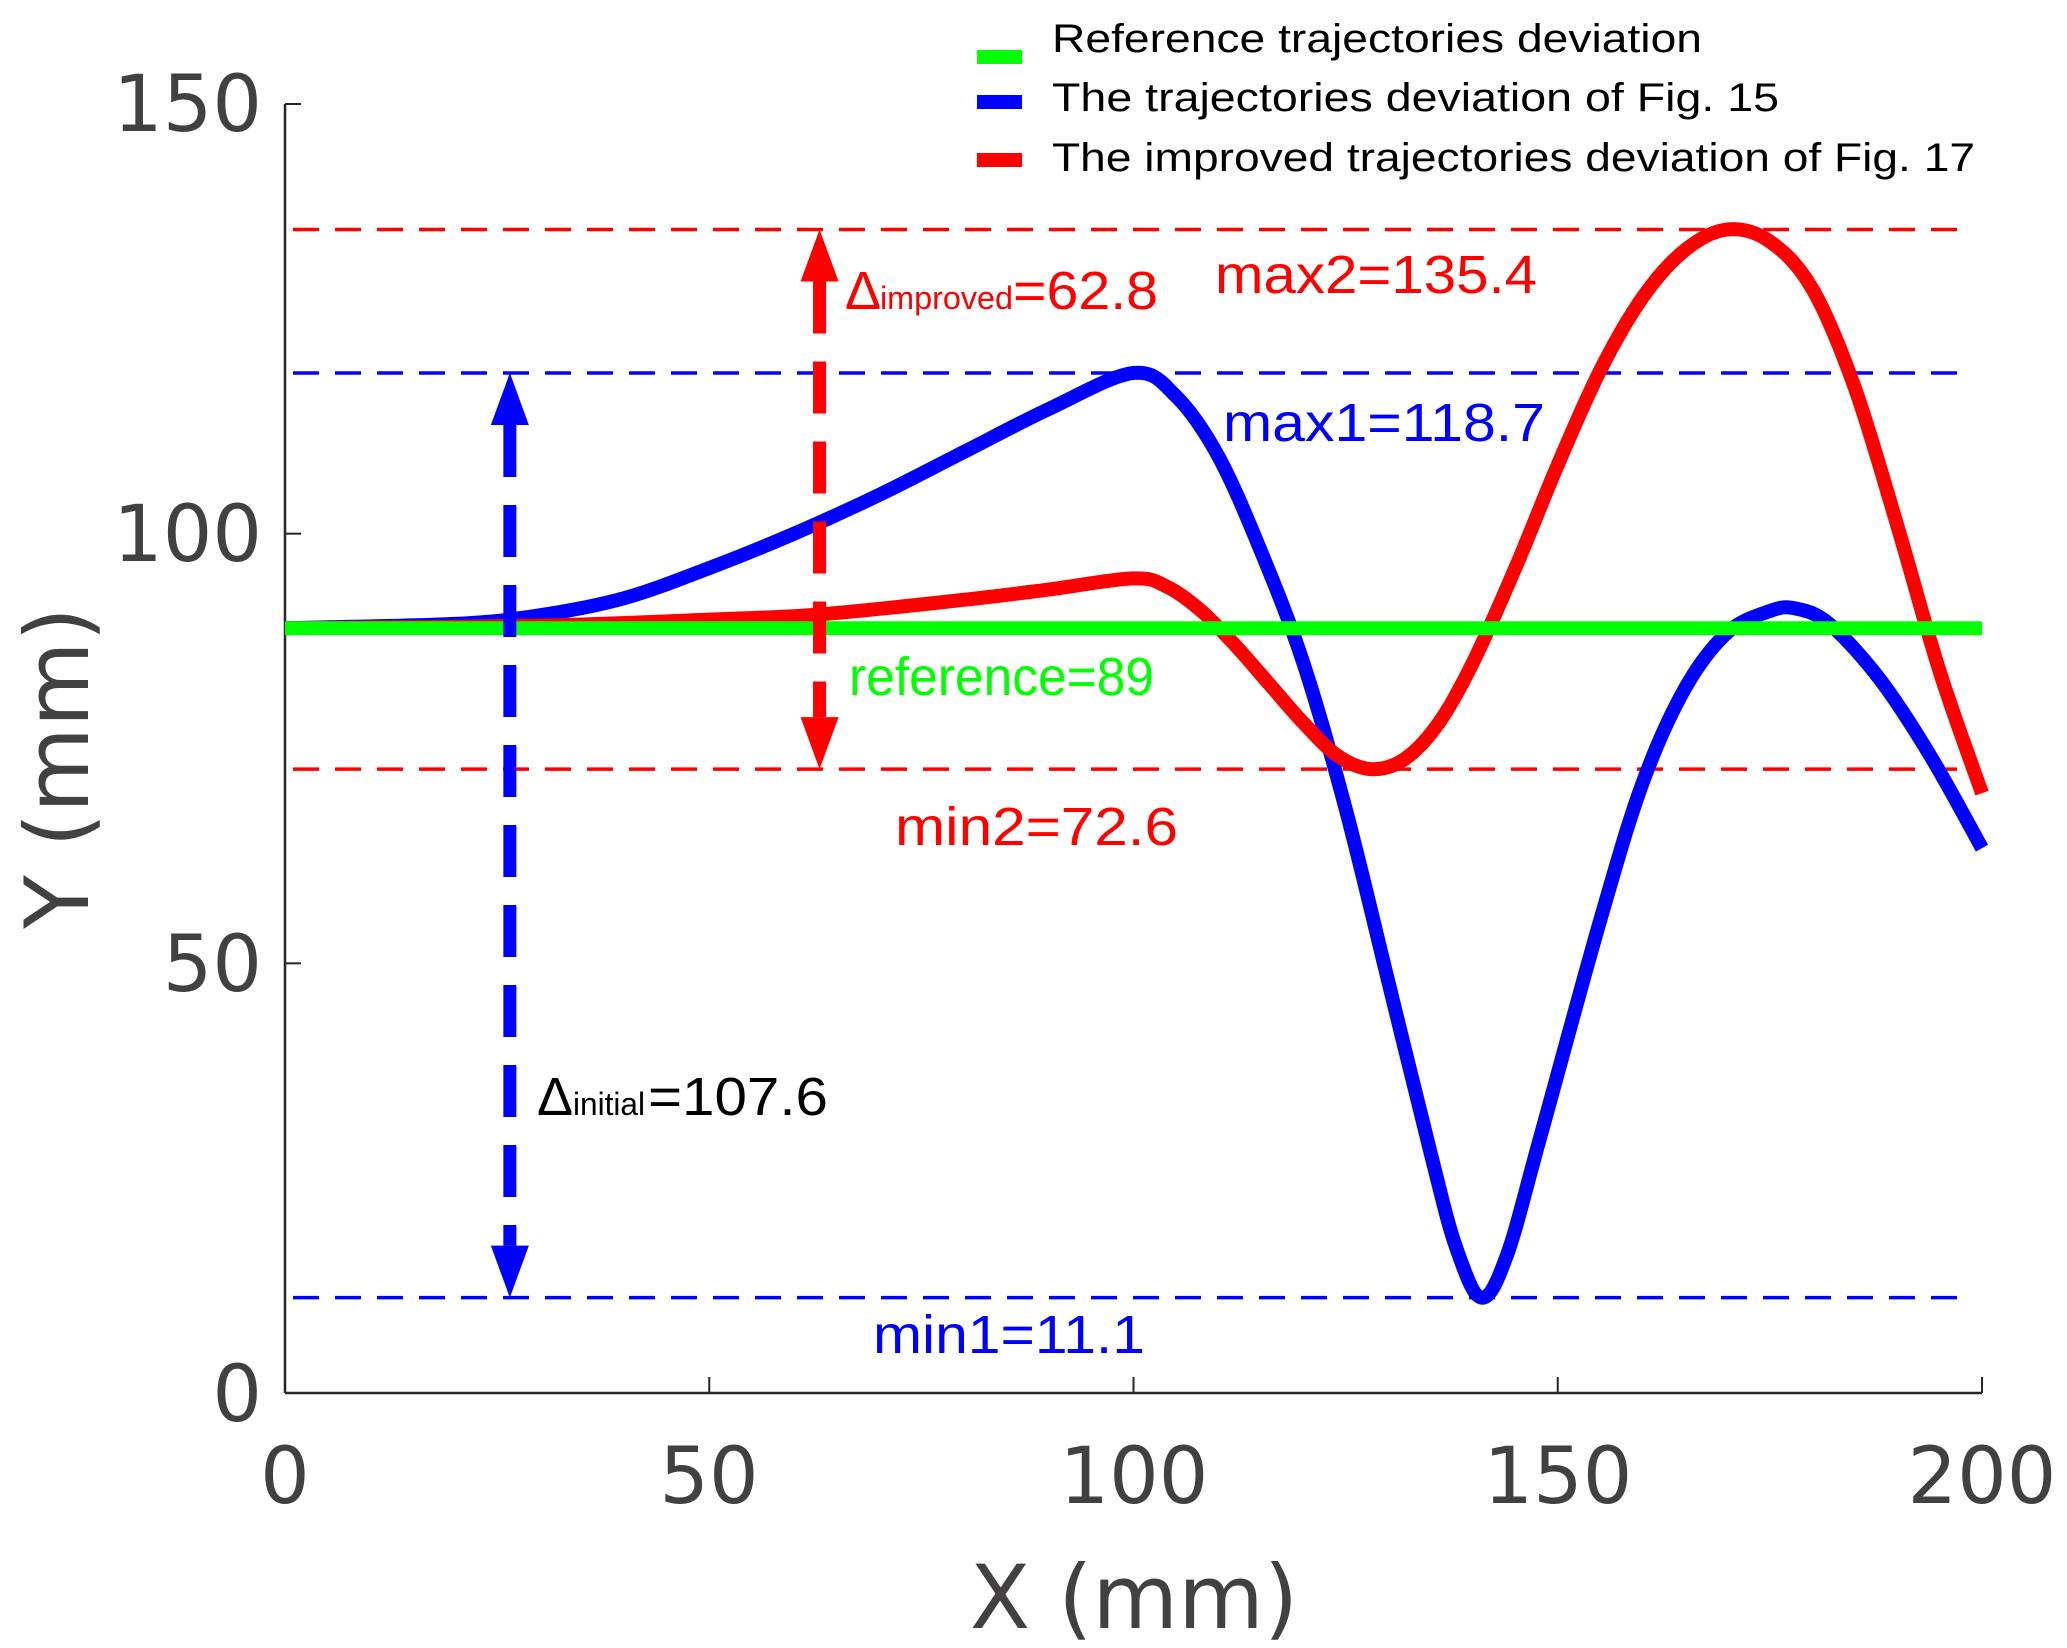 The width and height of the screenshot is (2067, 1648). Describe the element at coordinates (509, 1271) in the screenshot. I see `delta-initial-arrow-down-head` at that location.